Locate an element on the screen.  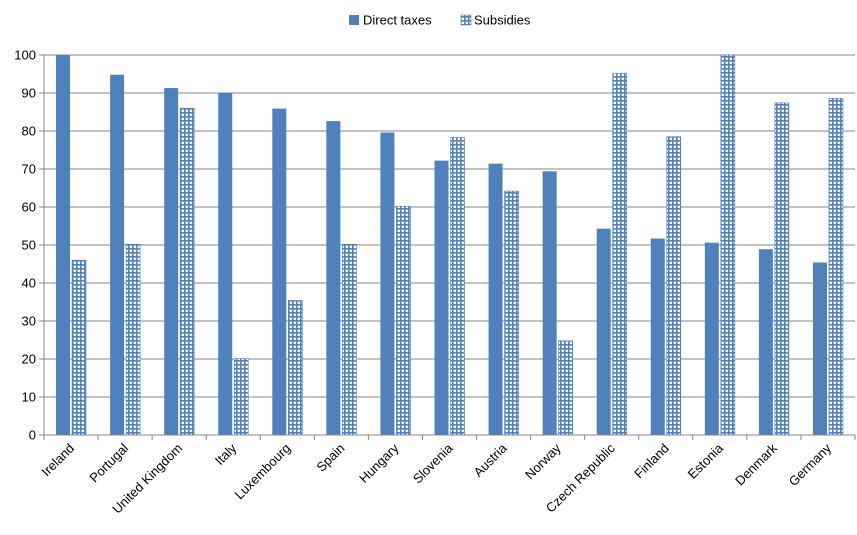
legend-label-direct-taxes: Direct taxes is located at coordinates (397, 20).